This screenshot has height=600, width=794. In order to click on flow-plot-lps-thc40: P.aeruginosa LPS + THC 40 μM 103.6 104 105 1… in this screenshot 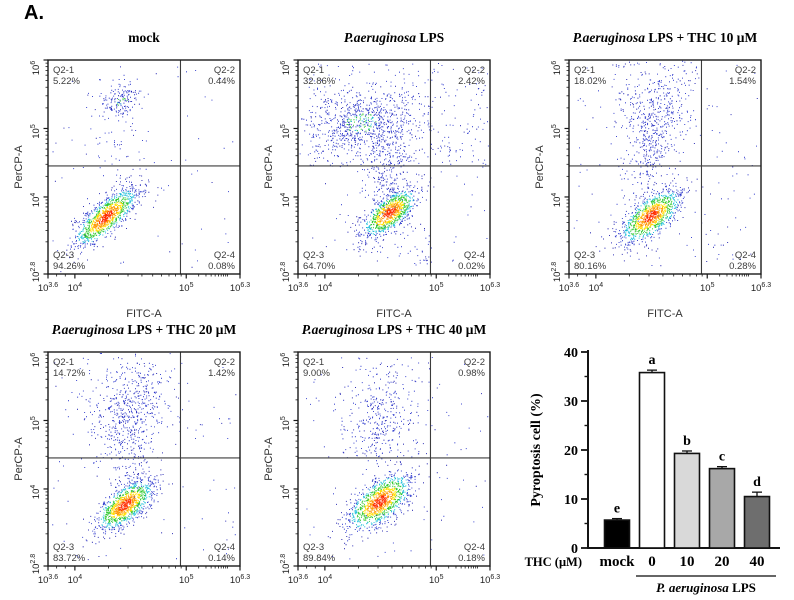, I will do `click(385, 461)`.